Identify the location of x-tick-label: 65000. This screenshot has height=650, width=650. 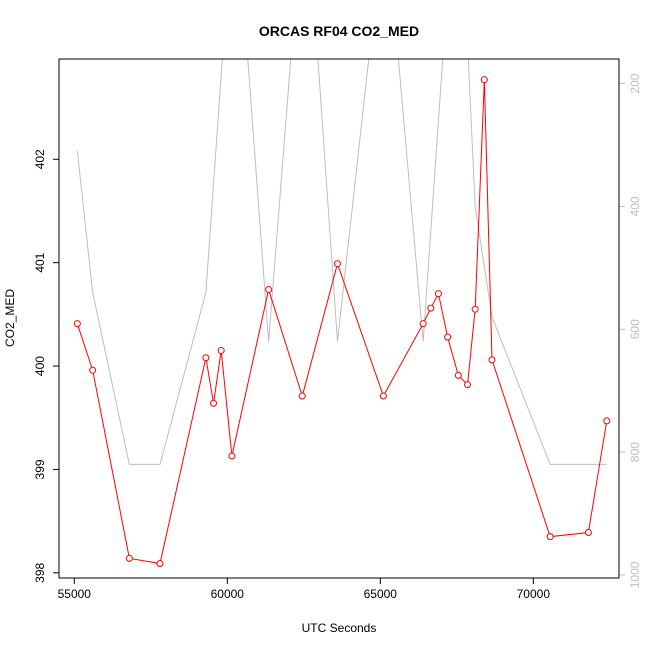
(381, 594).